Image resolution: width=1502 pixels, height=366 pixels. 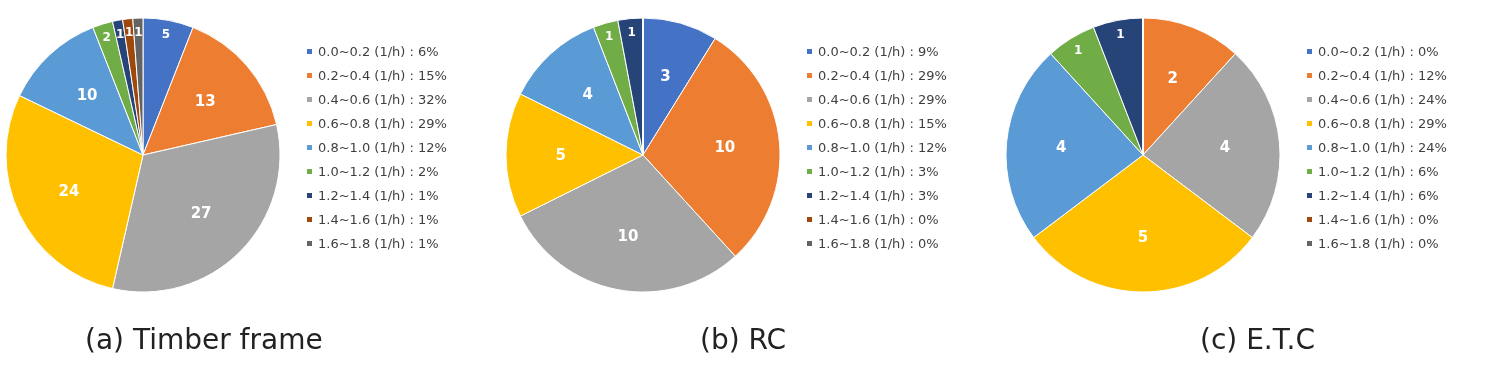 I want to click on legend-label: 1.2~1.4 (1/h) : 1%, so click(x=378, y=195).